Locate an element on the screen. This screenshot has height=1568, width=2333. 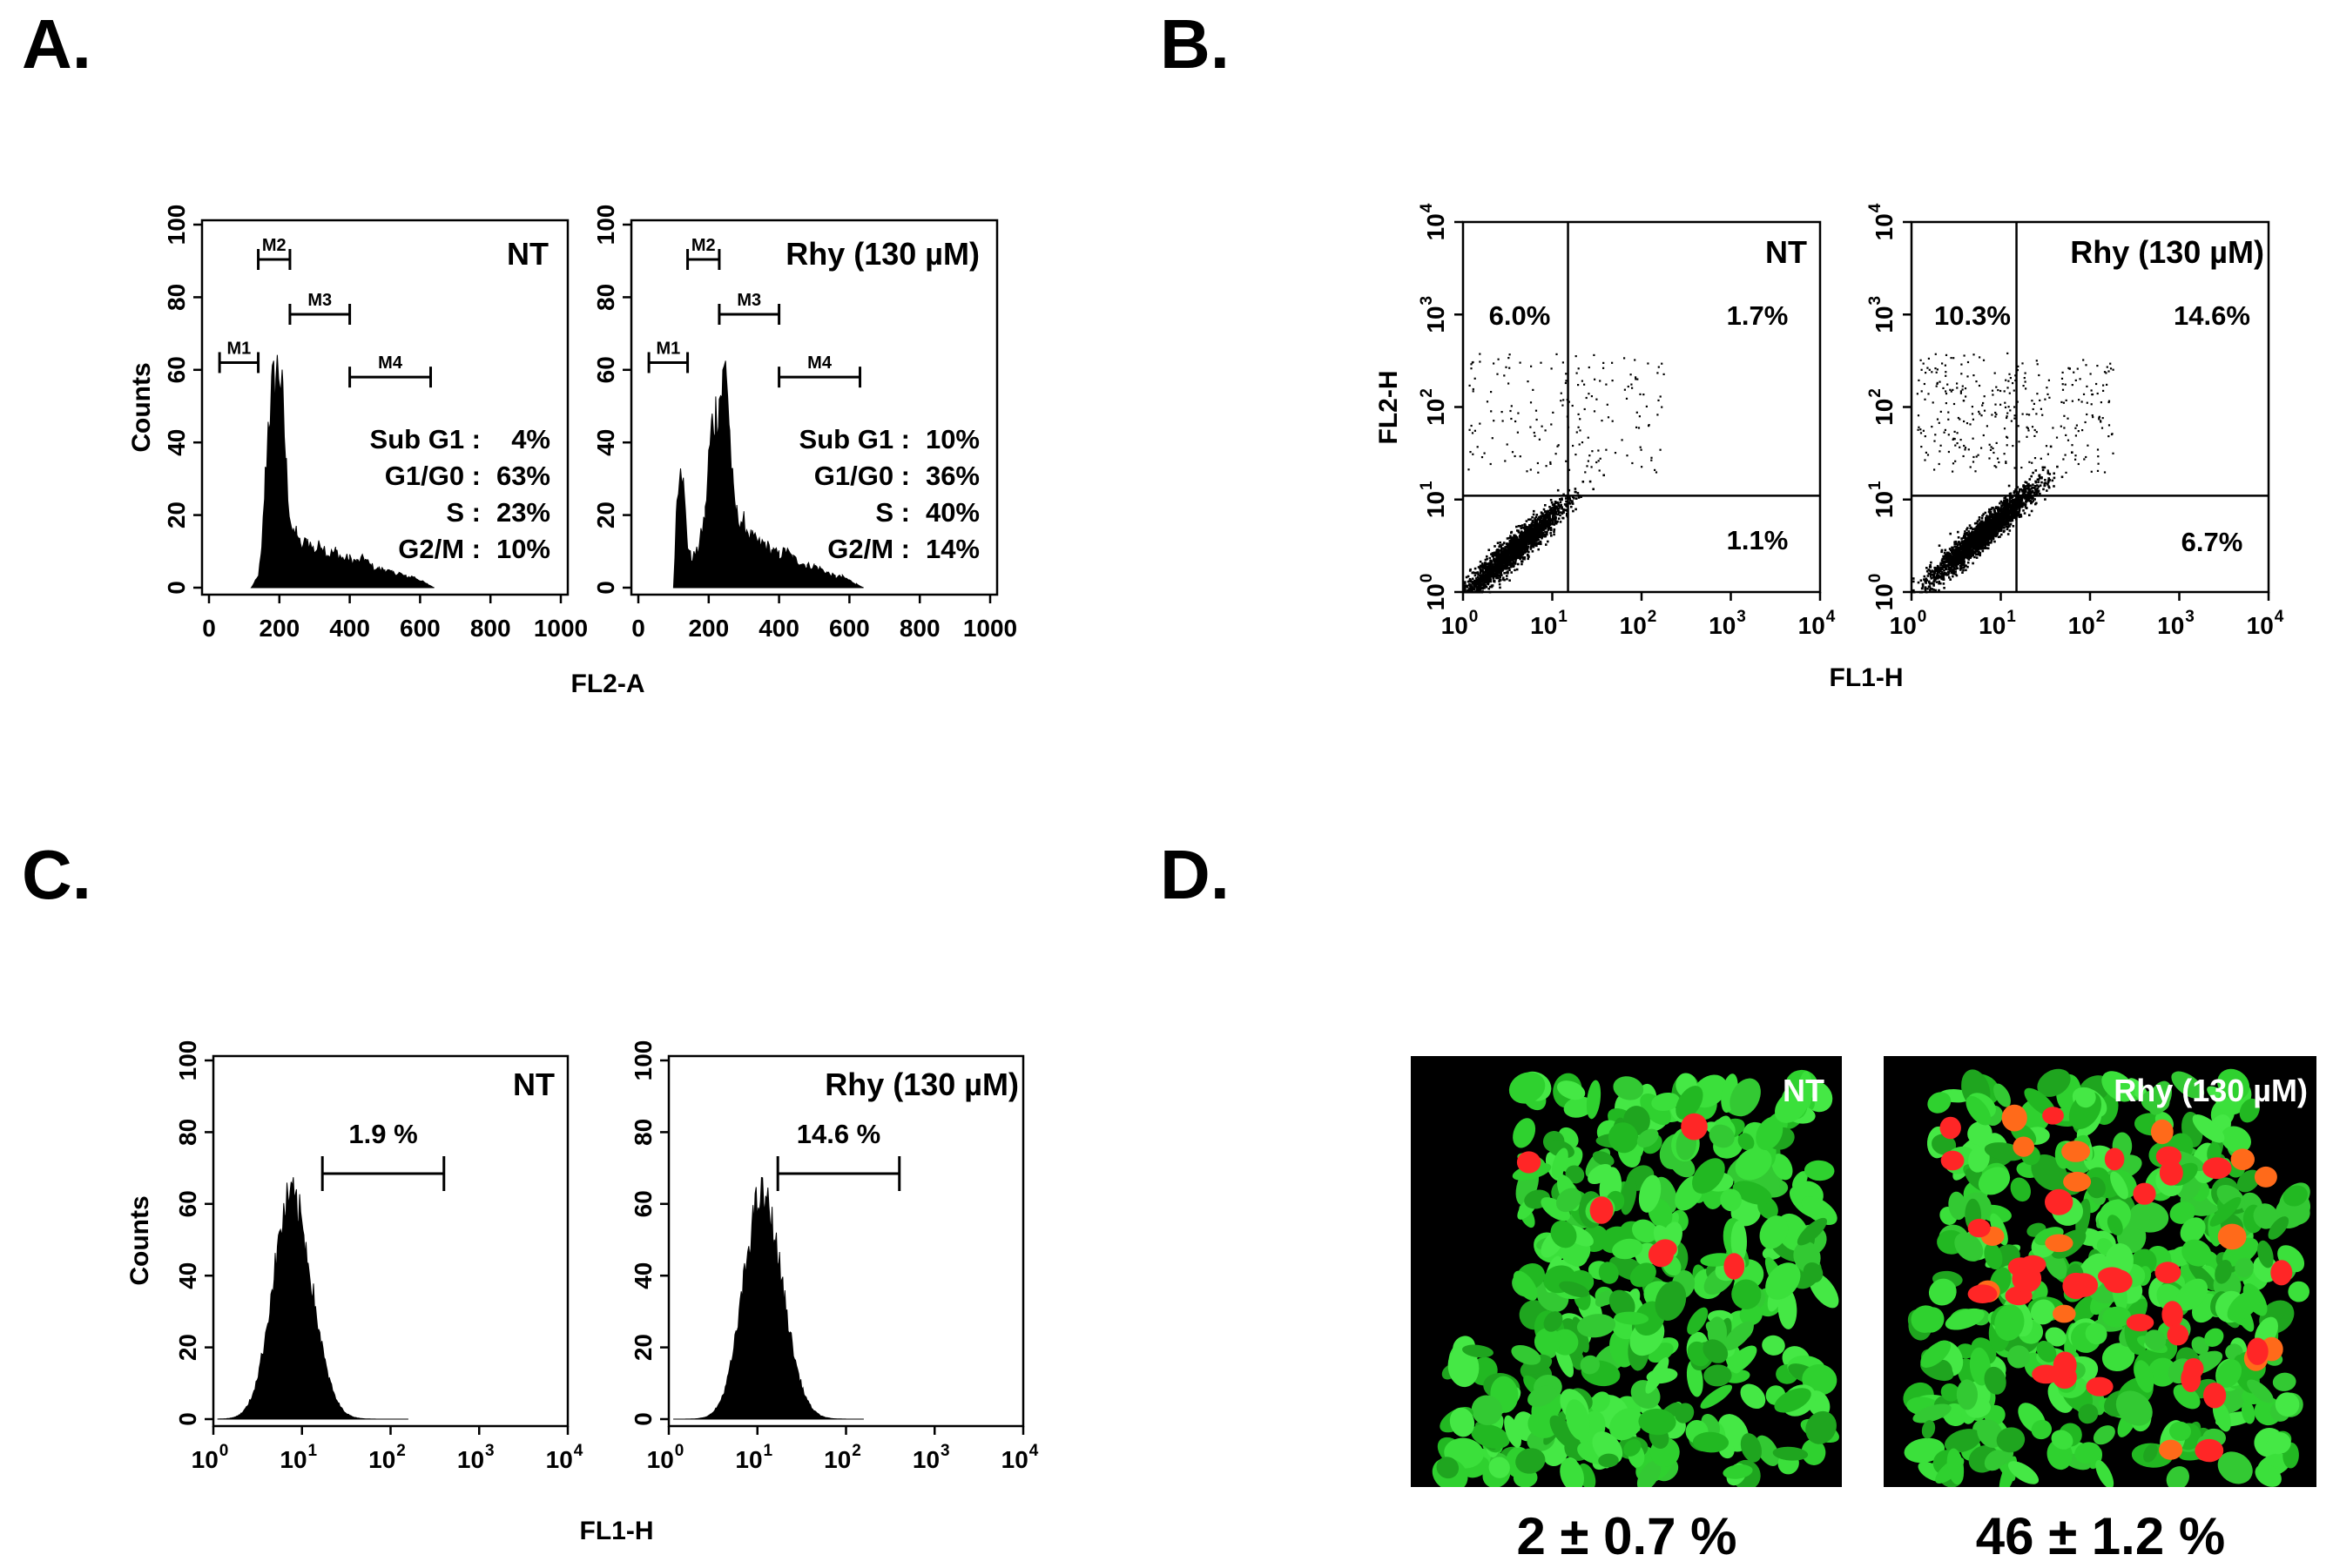
x-tick-label: 400 is located at coordinates (779, 628).